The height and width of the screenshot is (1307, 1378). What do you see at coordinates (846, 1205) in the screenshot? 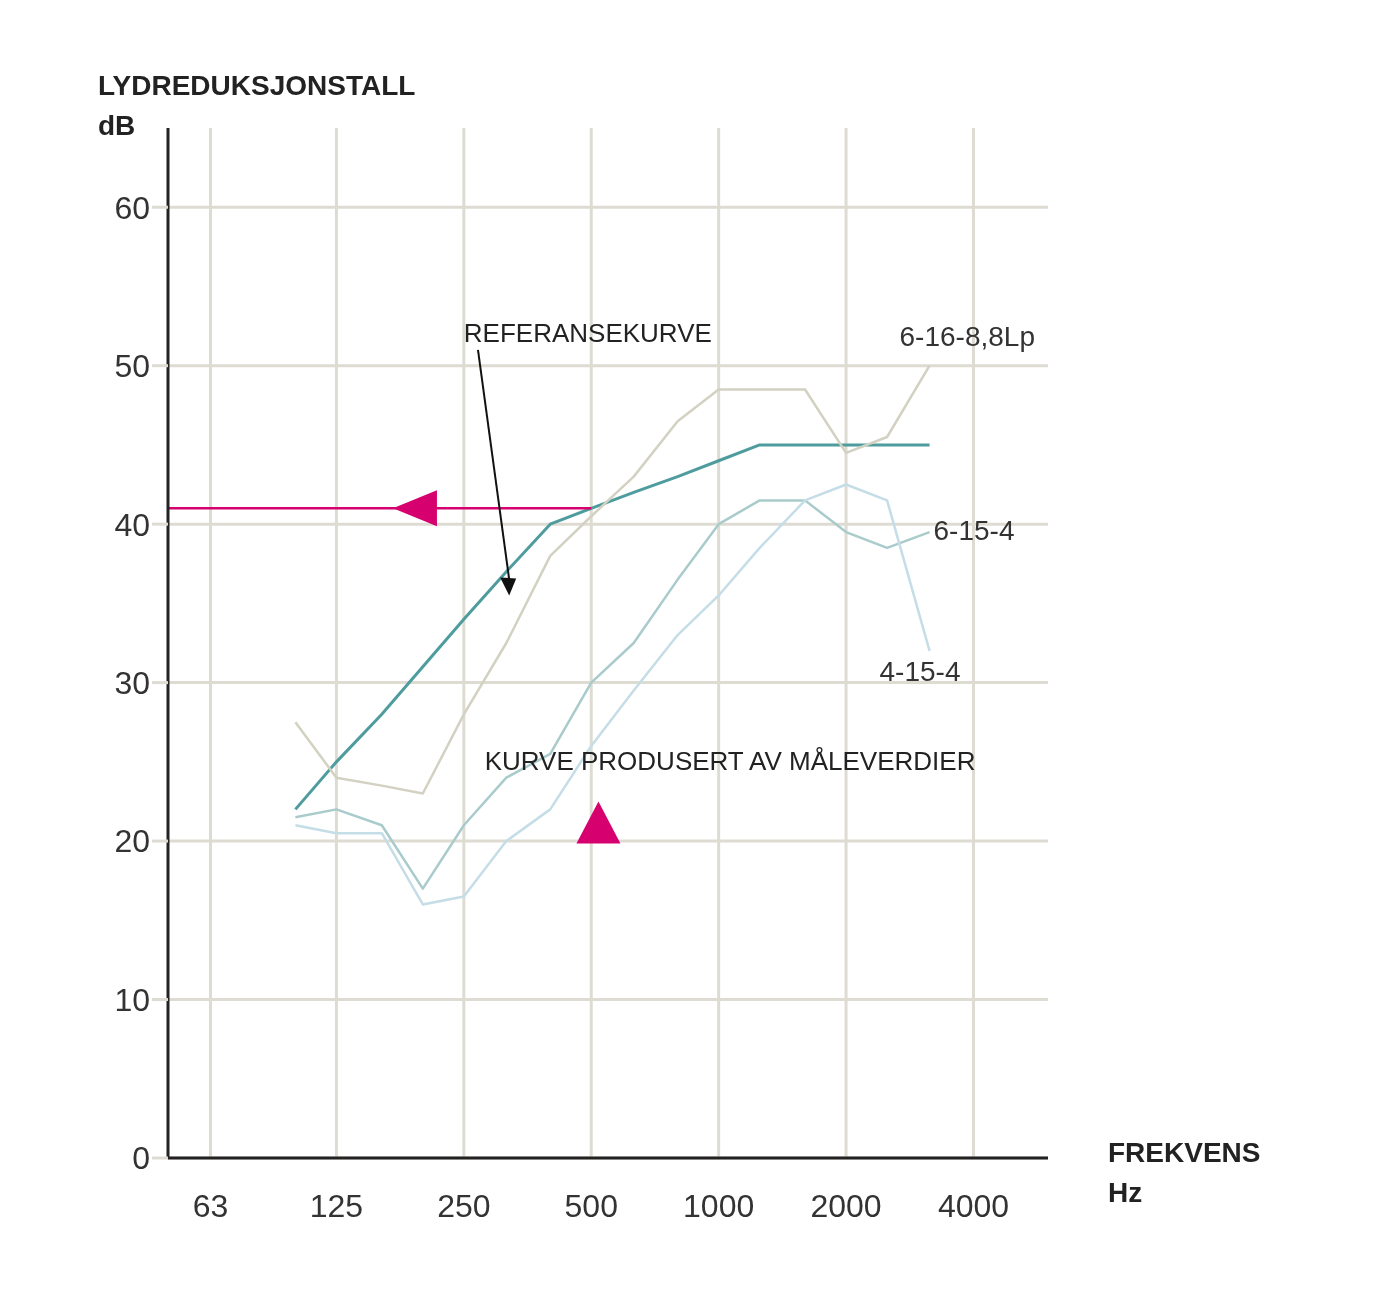
I see `x-tick-label: 2000` at bounding box center [846, 1205].